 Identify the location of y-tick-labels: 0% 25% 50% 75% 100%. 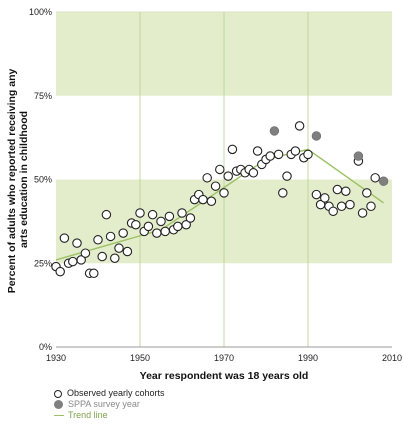
(40, 179).